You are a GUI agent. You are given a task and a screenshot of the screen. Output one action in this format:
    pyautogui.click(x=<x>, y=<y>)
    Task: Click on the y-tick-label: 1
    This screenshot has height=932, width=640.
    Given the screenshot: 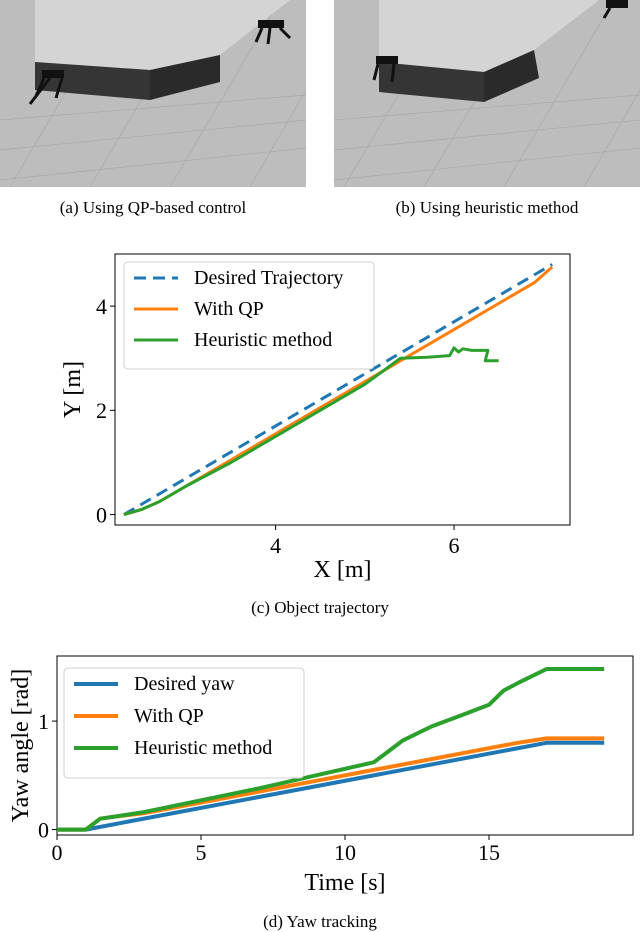 What is the action you would take?
    pyautogui.click(x=43, y=721)
    